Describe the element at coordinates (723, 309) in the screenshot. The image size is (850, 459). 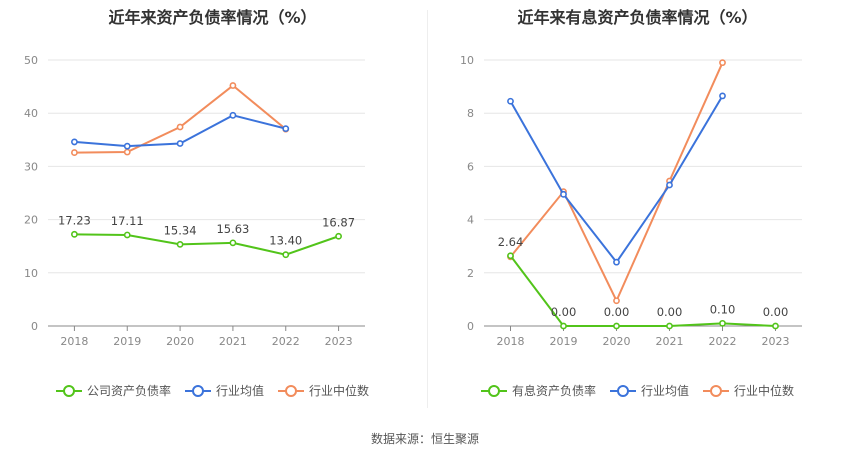
I see `data-label: 0.10` at that location.